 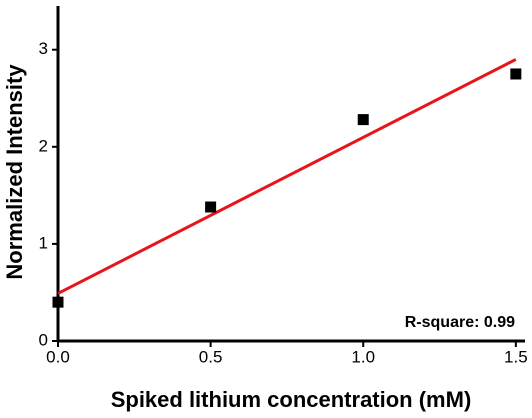 I want to click on y-tick-label: 0, so click(x=43, y=339).